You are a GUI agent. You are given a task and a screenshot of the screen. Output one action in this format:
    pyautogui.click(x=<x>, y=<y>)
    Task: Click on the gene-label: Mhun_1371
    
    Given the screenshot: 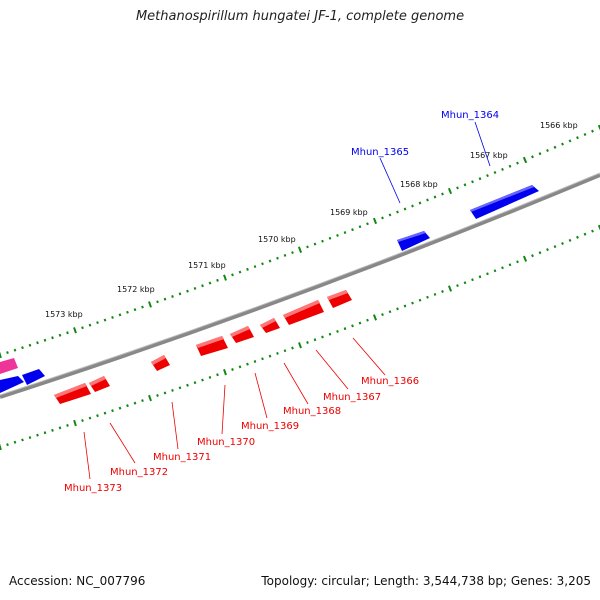 What is the action you would take?
    pyautogui.click(x=182, y=457)
    